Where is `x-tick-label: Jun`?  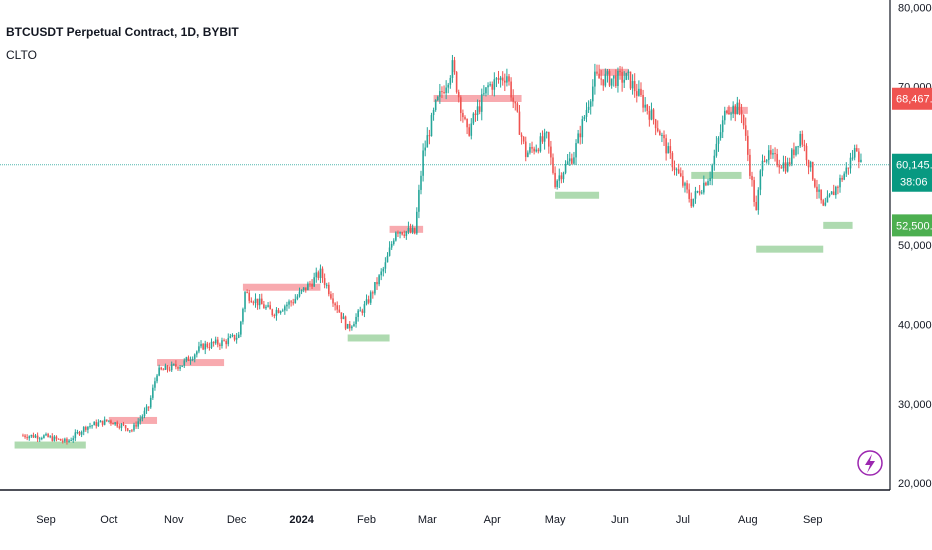
x-tick-label: Jun is located at coordinates (620, 520).